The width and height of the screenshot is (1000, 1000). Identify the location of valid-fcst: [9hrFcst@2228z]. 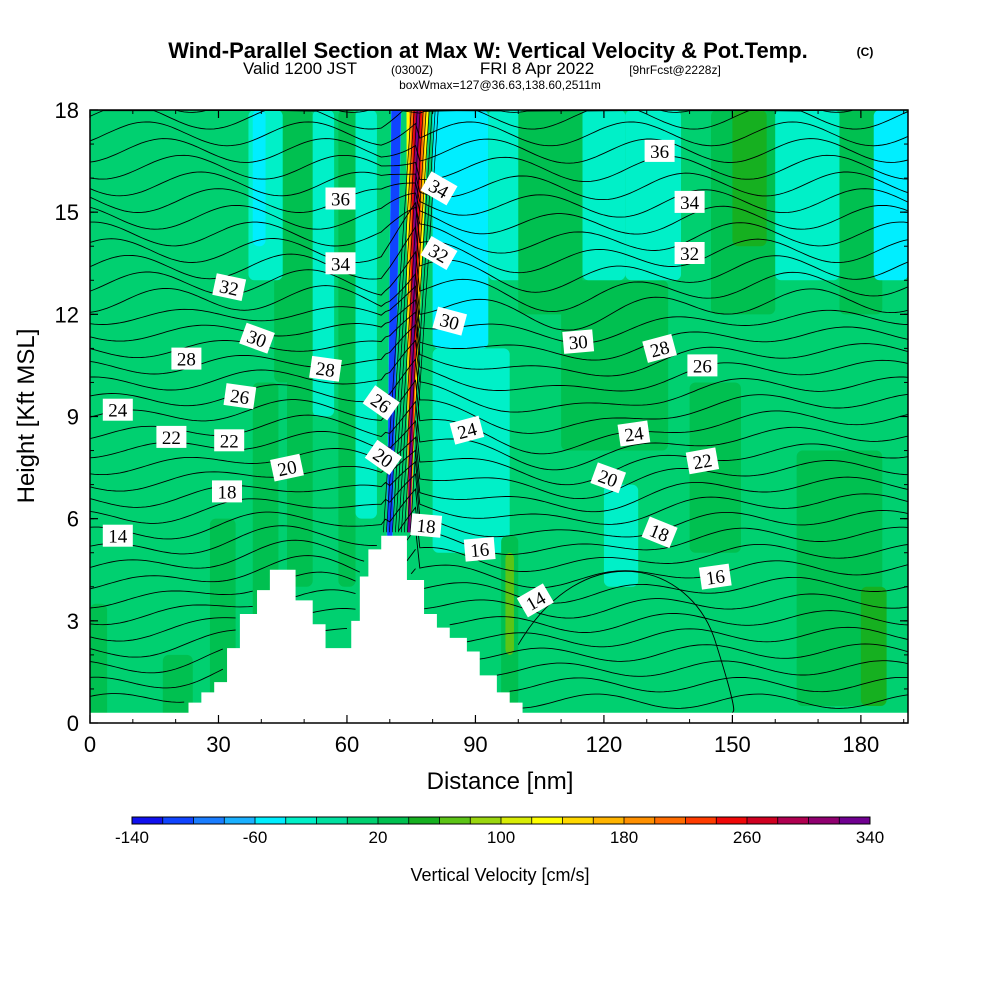
(675, 70).